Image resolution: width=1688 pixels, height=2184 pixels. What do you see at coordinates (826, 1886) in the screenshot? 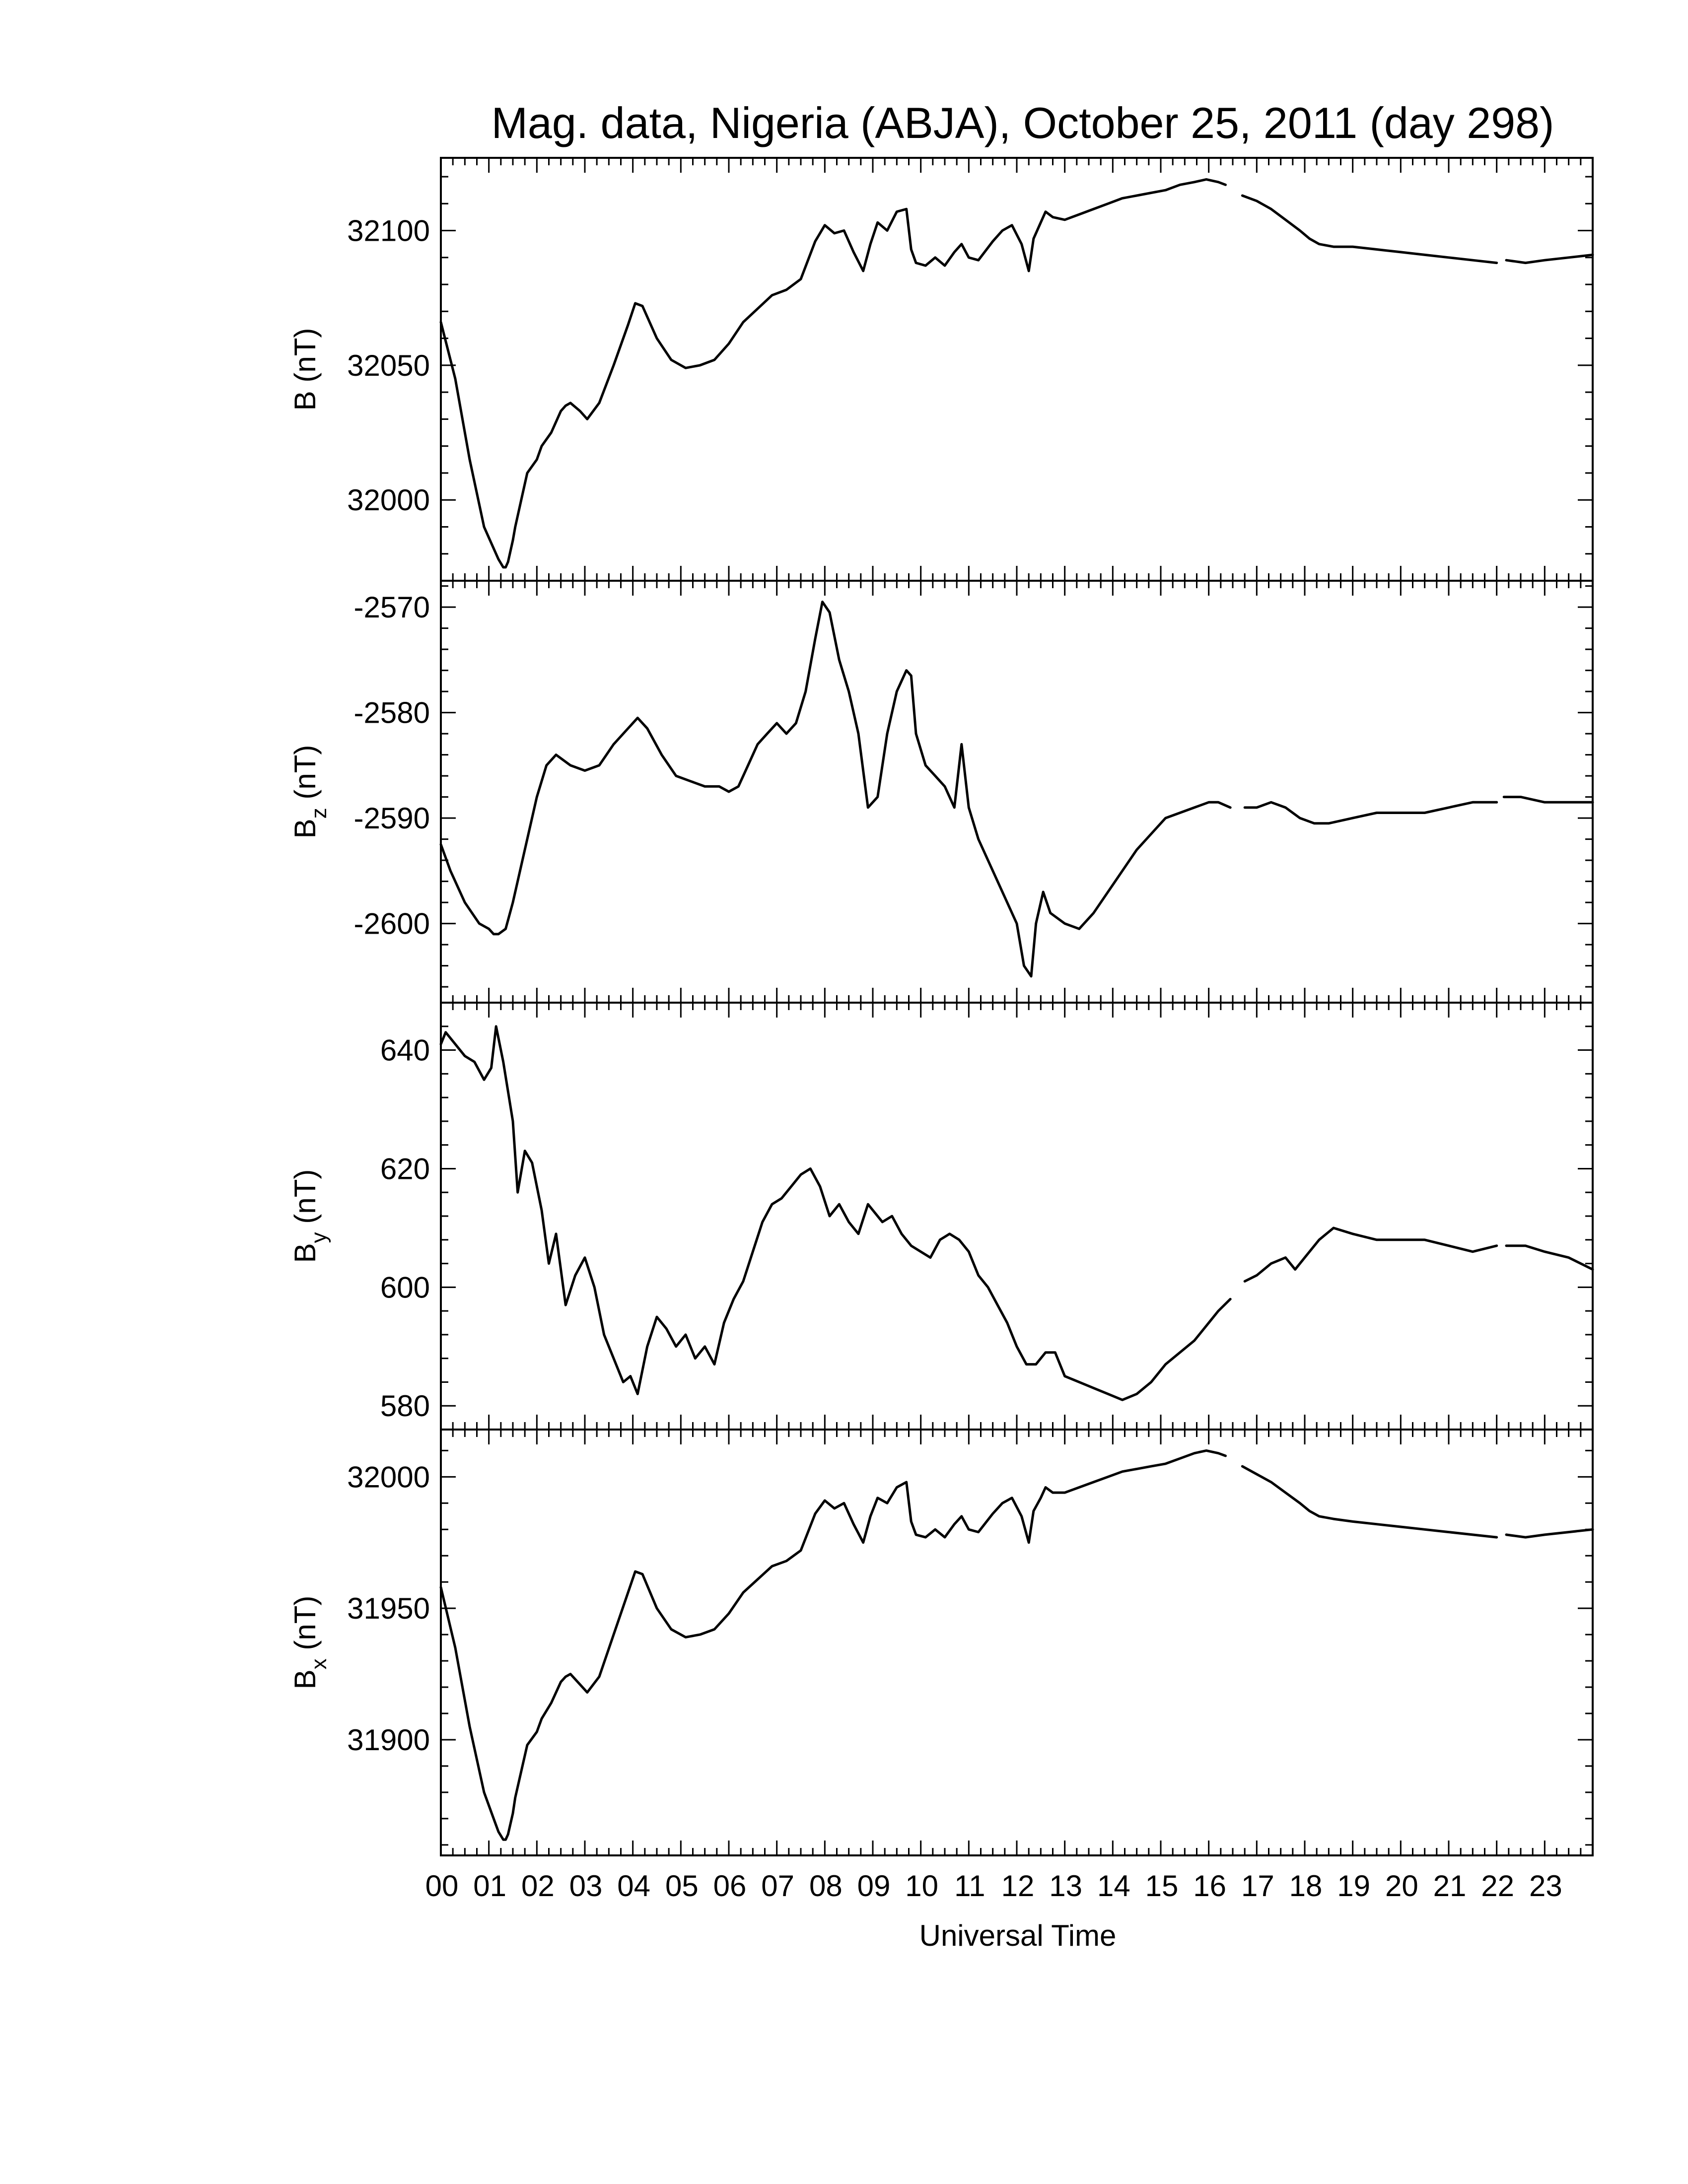
I see `x-tick-label: 08` at bounding box center [826, 1886].